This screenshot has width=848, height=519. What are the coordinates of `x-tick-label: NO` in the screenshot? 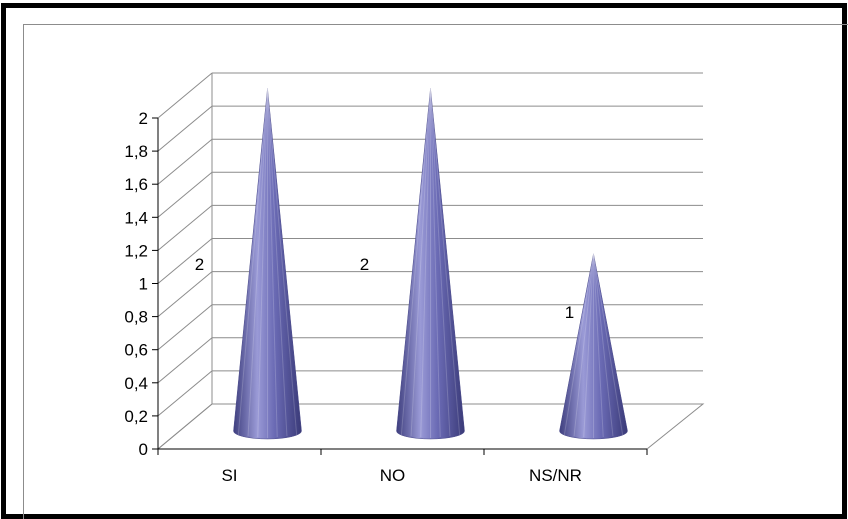 It's located at (393, 475).